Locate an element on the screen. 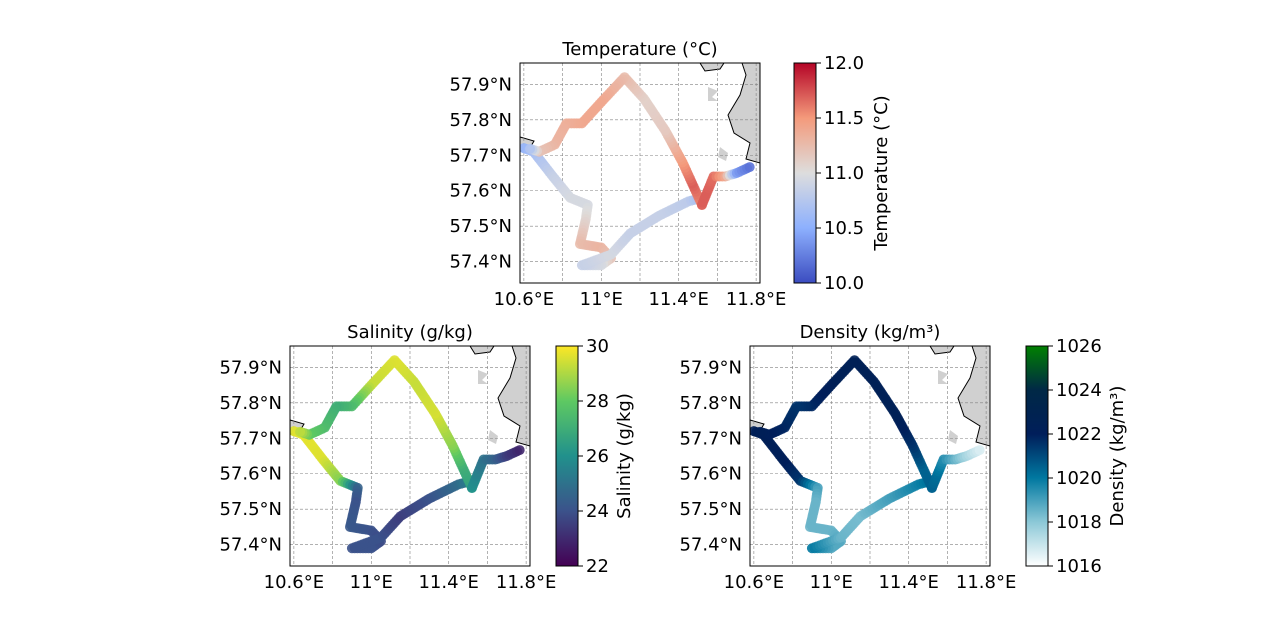 This screenshot has height=629, width=1280. density-map-content is located at coordinates (870, 456).